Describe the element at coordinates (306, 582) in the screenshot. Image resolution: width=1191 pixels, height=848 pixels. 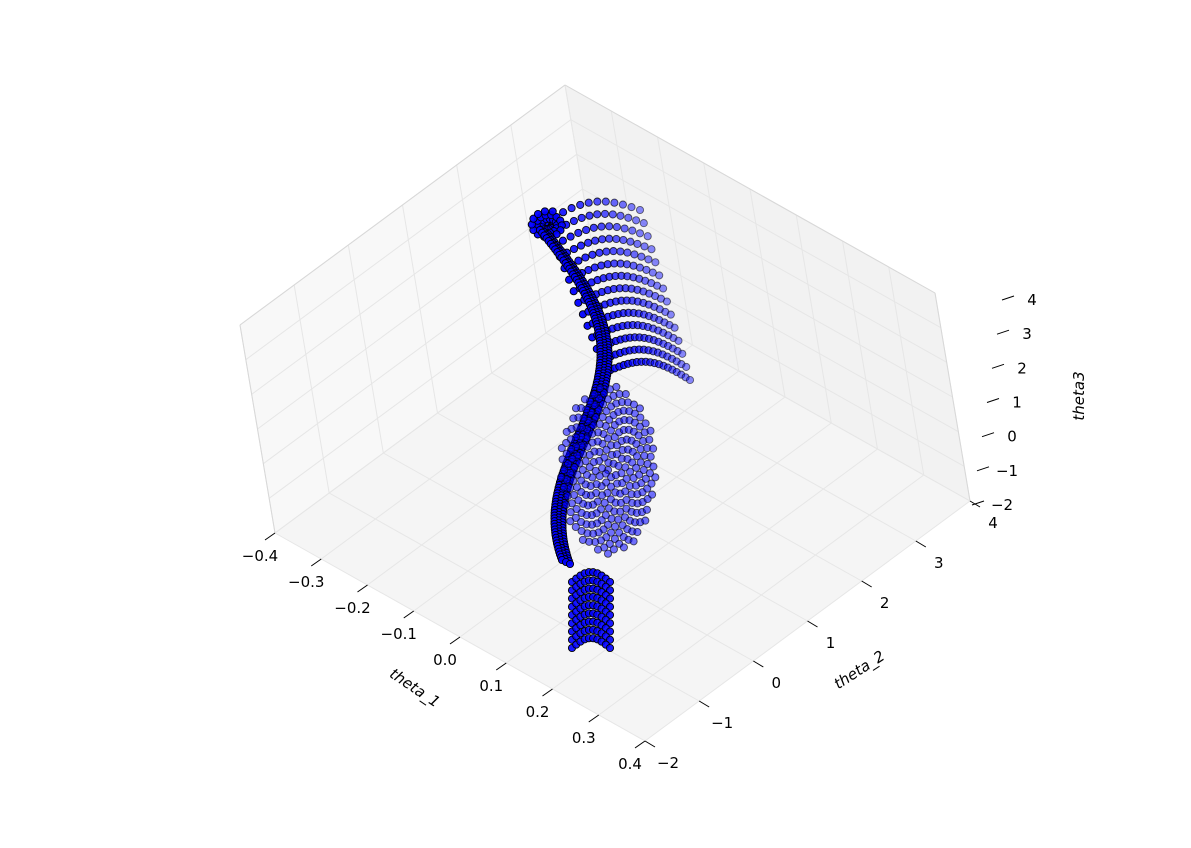
I see `x-tick-label: −0.3` at that location.